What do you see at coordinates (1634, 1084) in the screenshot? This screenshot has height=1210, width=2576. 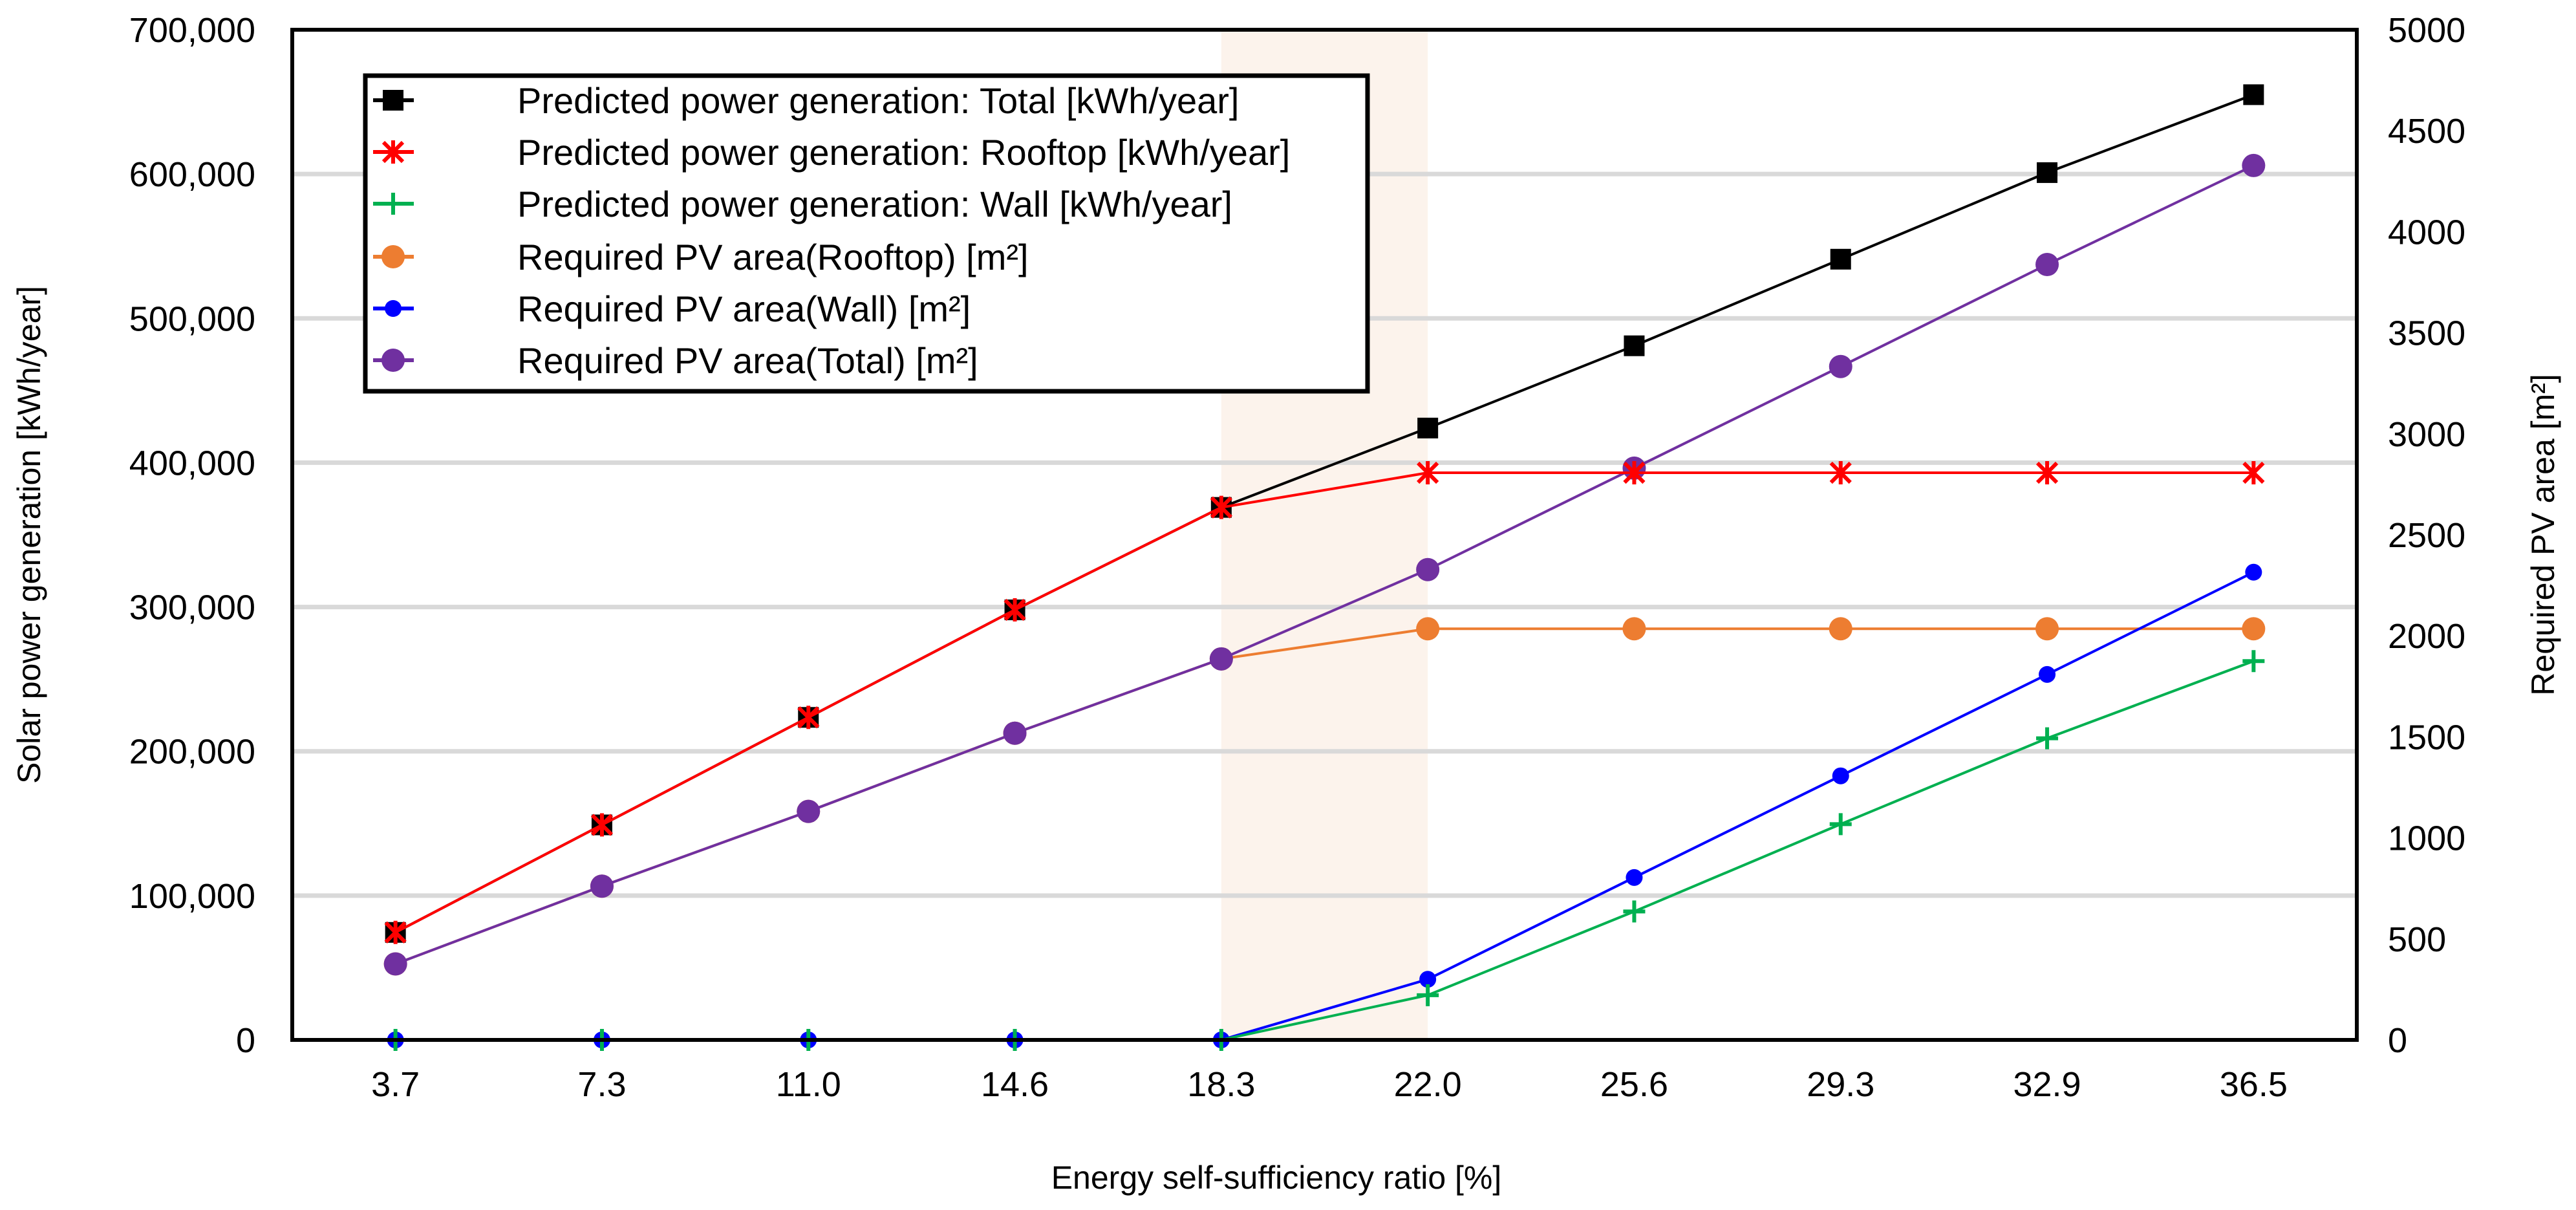 I see `x-tick-label: 25.6` at bounding box center [1634, 1084].